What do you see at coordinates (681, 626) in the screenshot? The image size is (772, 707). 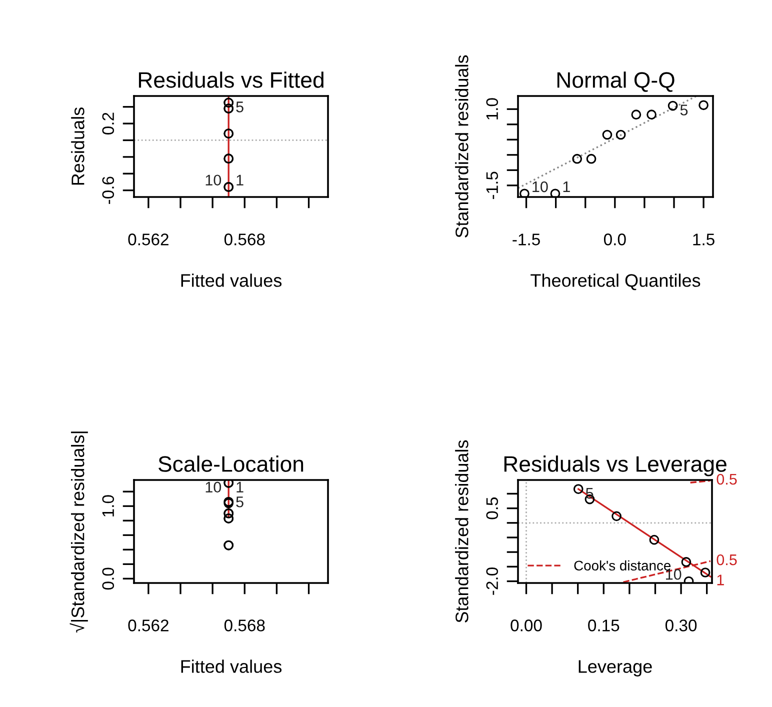 I see `x-tick-label: 0.30` at bounding box center [681, 626].